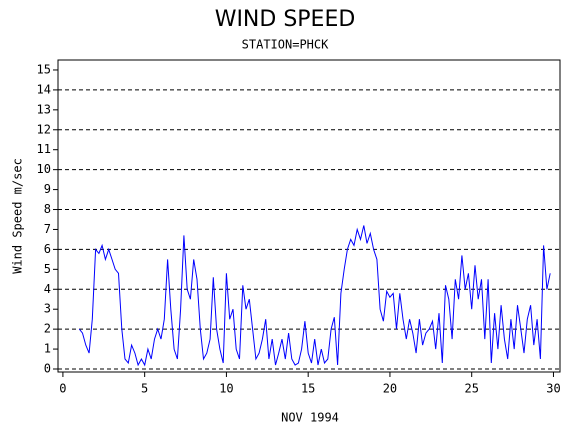 Image resolution: width=570 pixels, height=430 pixels. I want to click on x-tick-label: 10, so click(226, 389).